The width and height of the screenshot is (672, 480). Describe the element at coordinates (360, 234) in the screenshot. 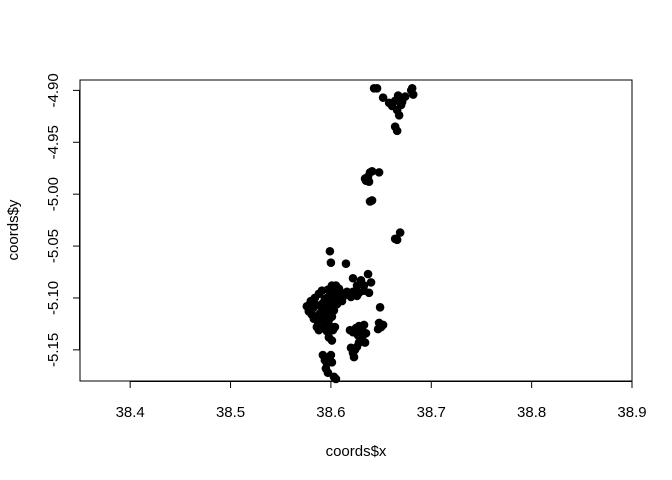

I see `data-points` at that location.